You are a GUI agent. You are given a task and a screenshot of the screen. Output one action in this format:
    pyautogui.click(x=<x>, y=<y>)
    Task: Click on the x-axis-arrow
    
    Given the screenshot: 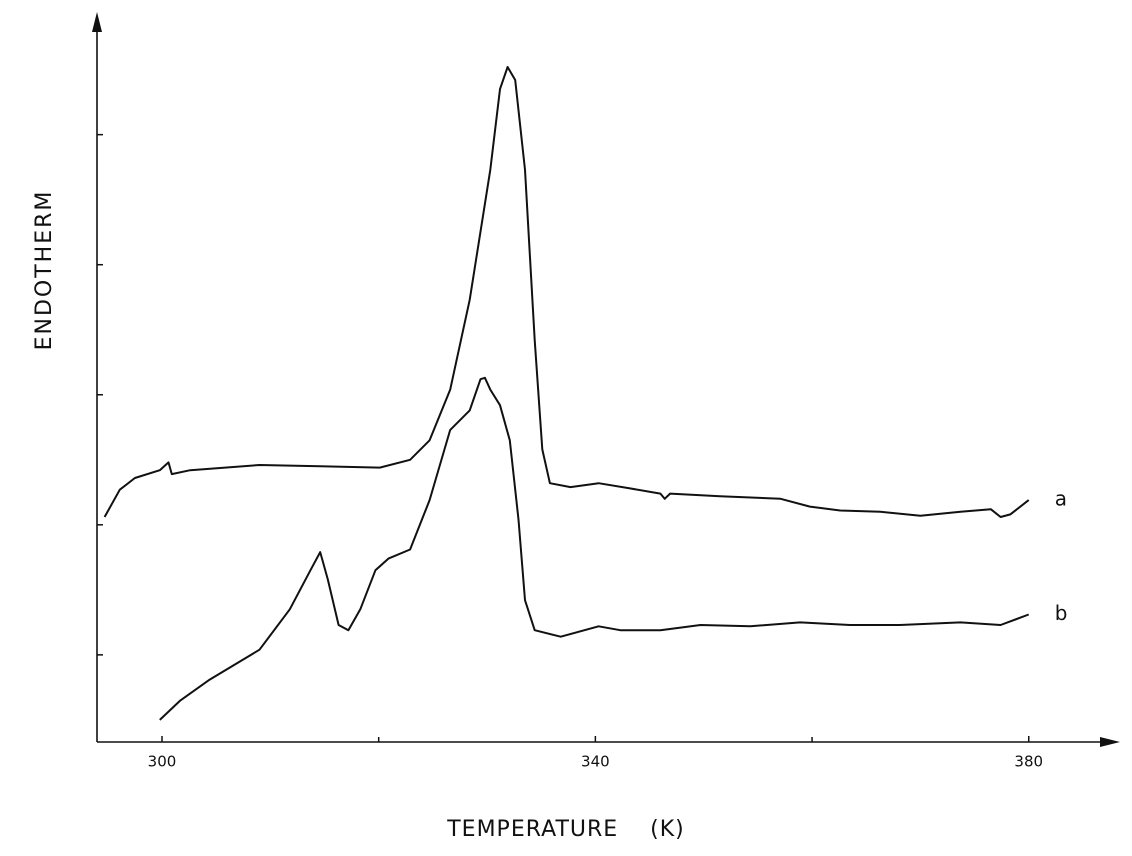 What is the action you would take?
    pyautogui.click(x=1110, y=742)
    